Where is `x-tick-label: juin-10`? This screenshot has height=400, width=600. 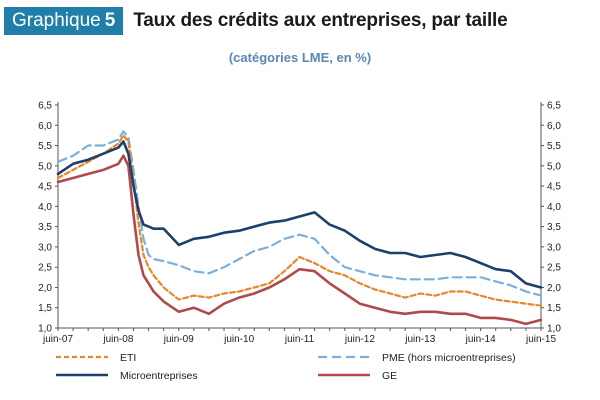
x-tick-label: juin-10 is located at coordinates (238, 339).